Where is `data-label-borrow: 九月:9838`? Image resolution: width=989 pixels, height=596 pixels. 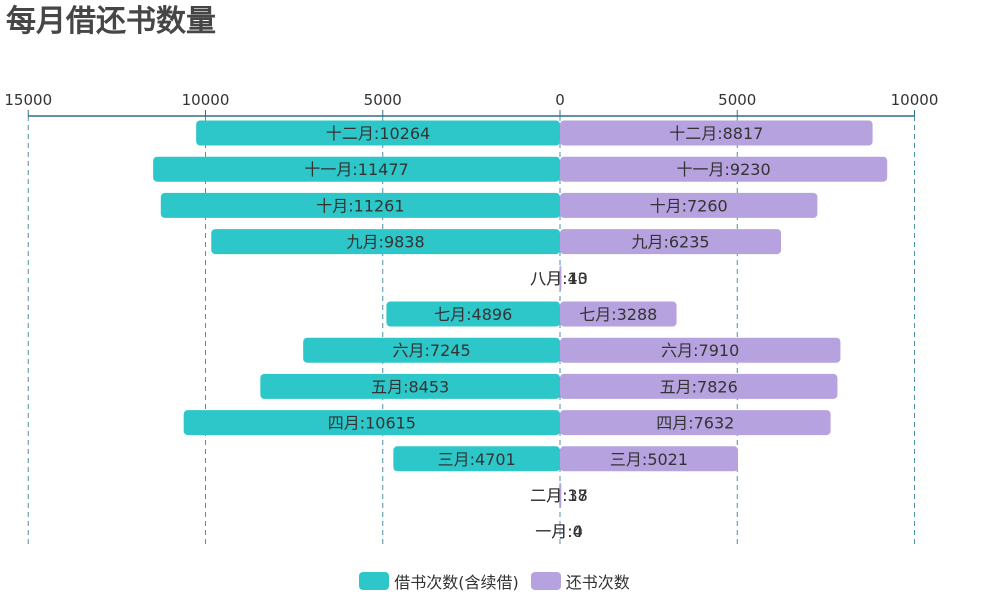
data-label-borrow: 九月:9838 is located at coordinates (386, 242).